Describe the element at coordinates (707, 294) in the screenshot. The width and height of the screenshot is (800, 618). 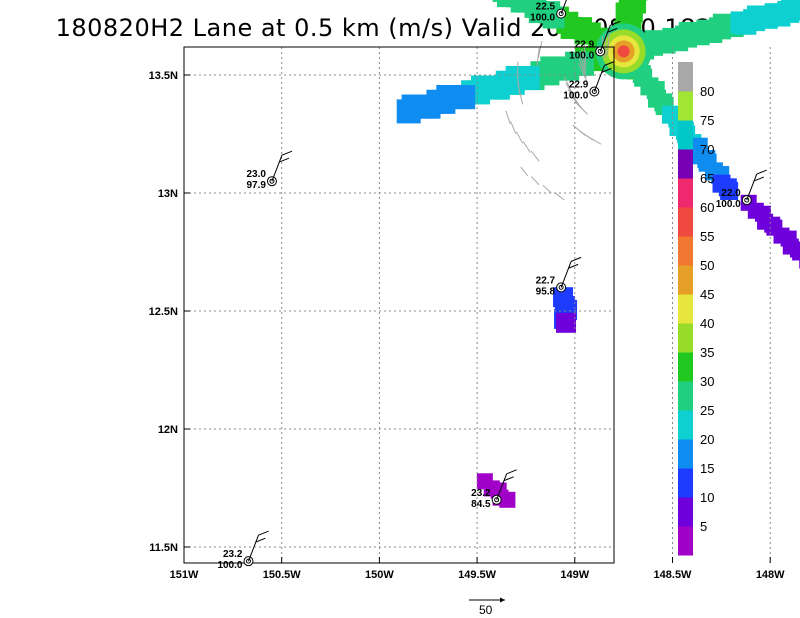
I see `colorbar-label: 45` at that location.